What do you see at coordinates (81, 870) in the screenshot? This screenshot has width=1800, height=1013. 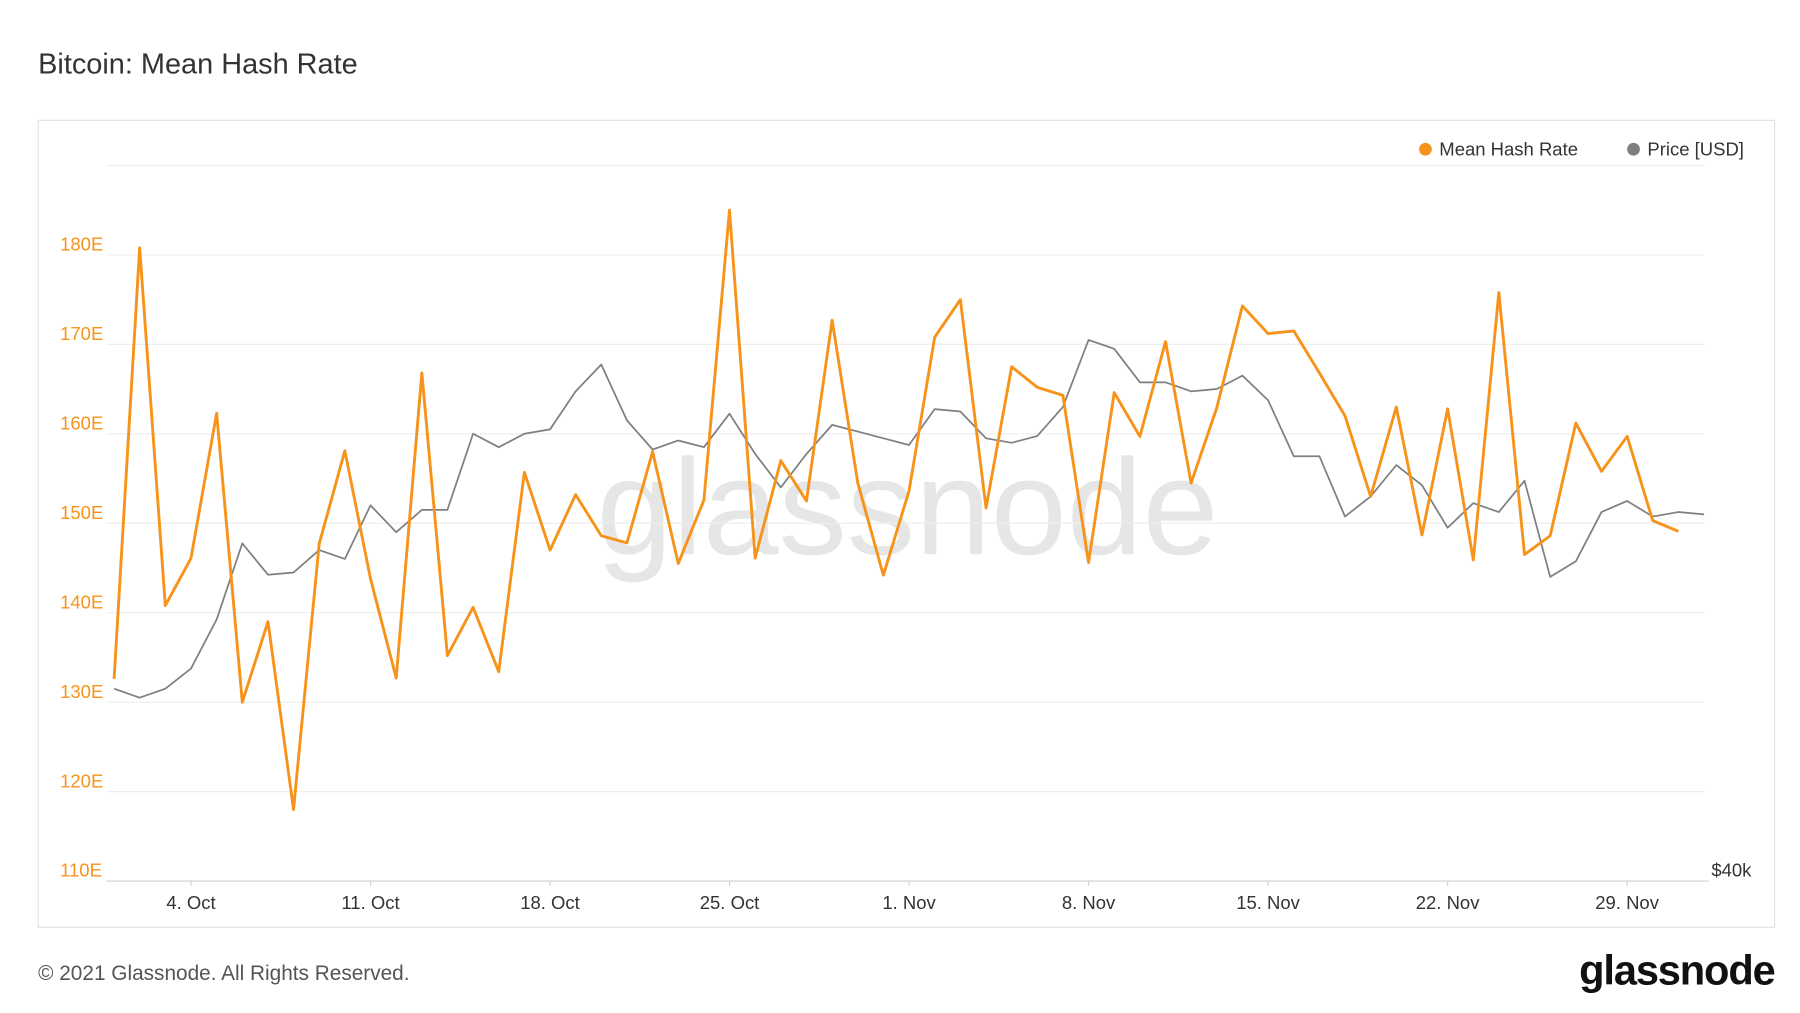 I see `y-tick-label: 110E` at bounding box center [81, 870].